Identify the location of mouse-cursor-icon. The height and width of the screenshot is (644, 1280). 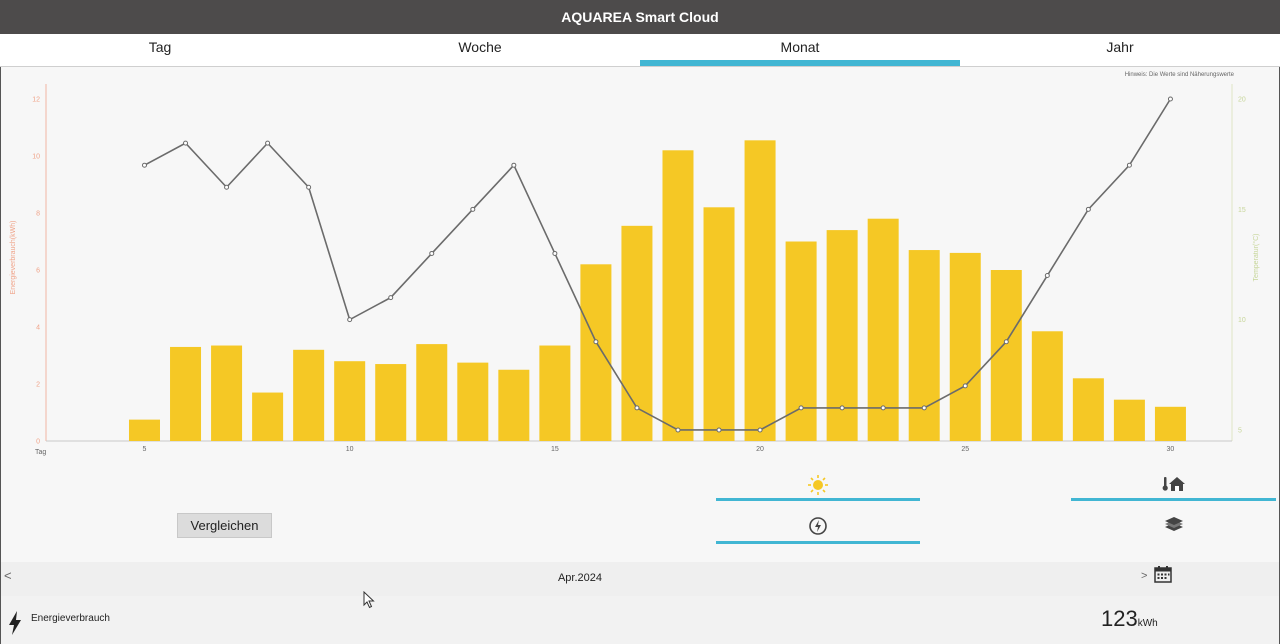
(369, 600).